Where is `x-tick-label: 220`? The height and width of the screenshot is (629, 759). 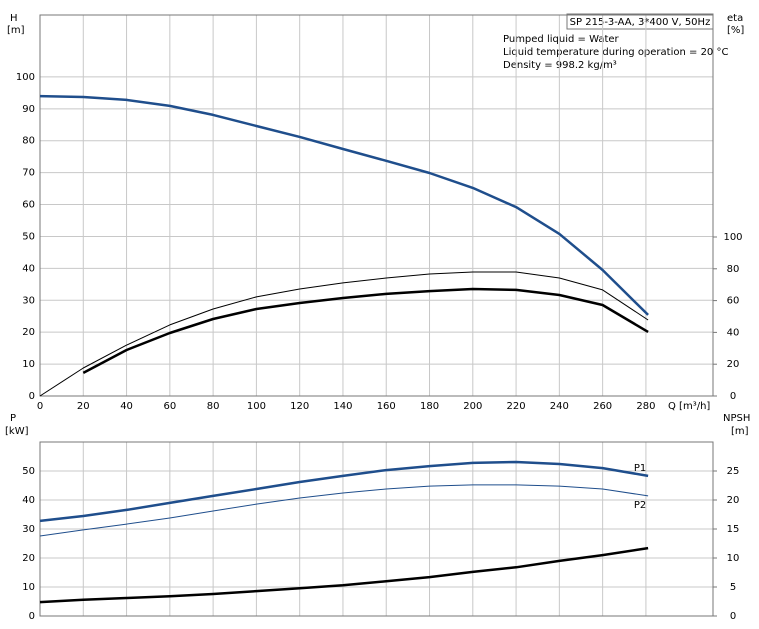 x-tick-label: 220 is located at coordinates (516, 406).